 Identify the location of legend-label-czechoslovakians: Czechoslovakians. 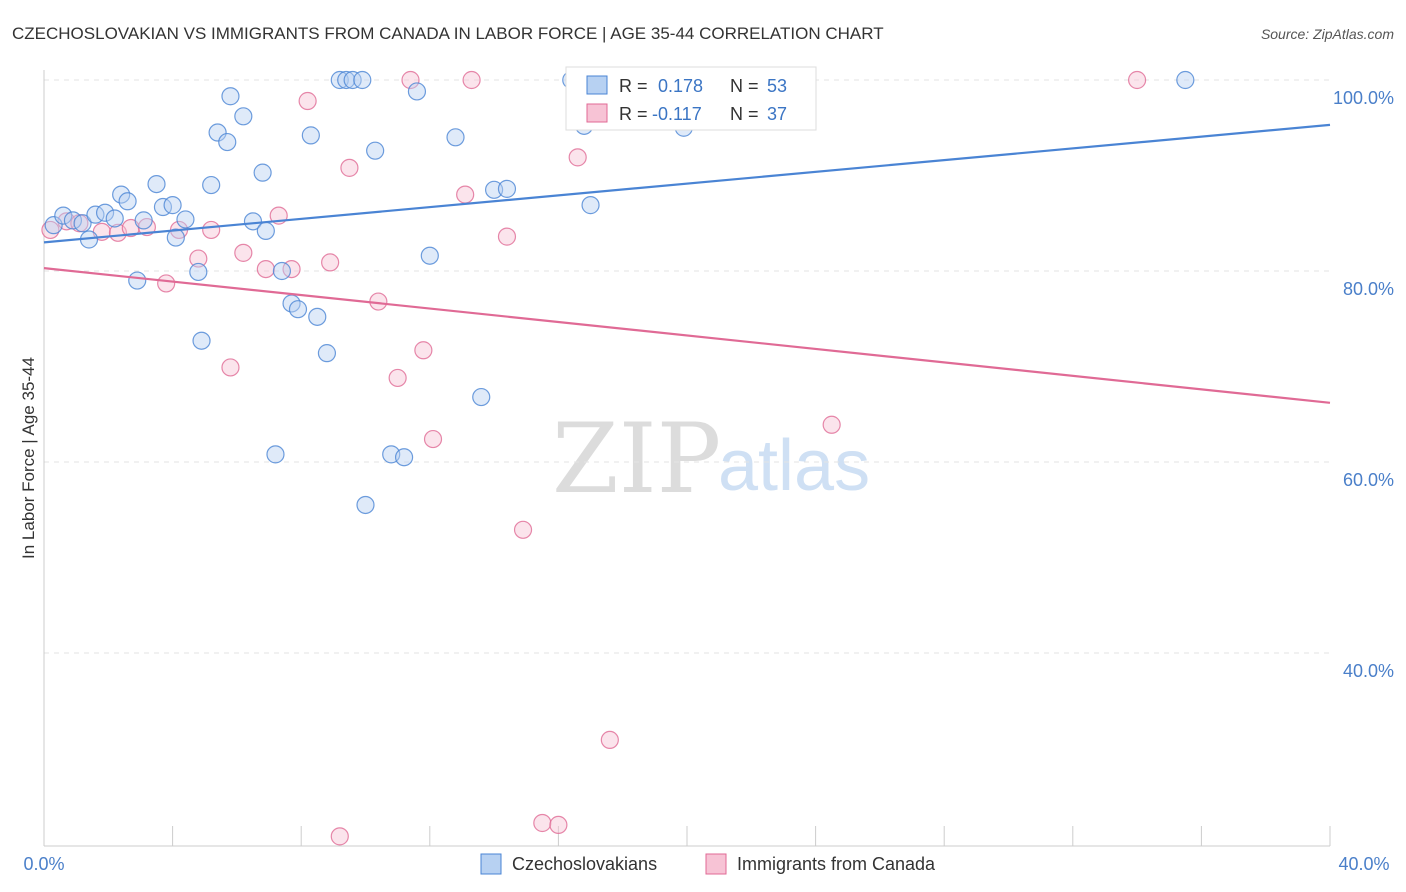
(584, 864).